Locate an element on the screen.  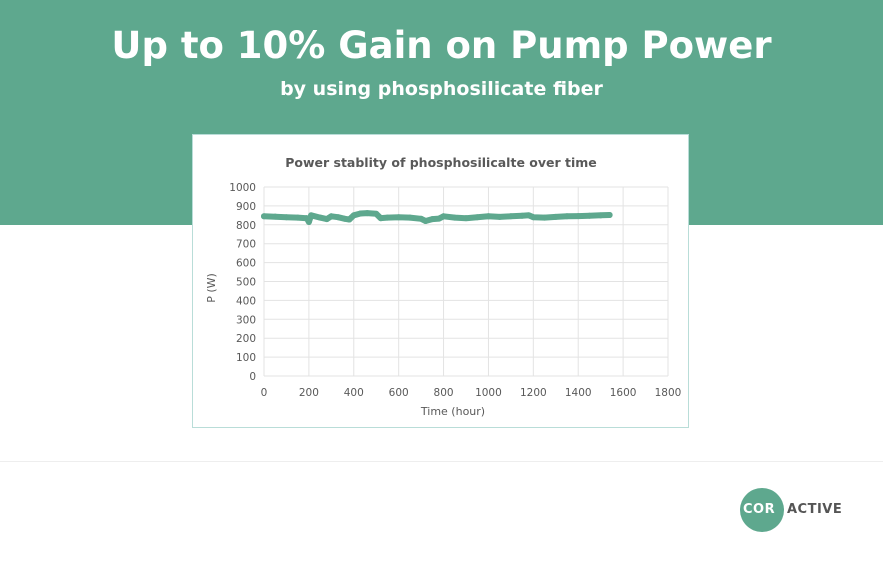
x-axis-label: Time (hour) is located at coordinates (452, 411).